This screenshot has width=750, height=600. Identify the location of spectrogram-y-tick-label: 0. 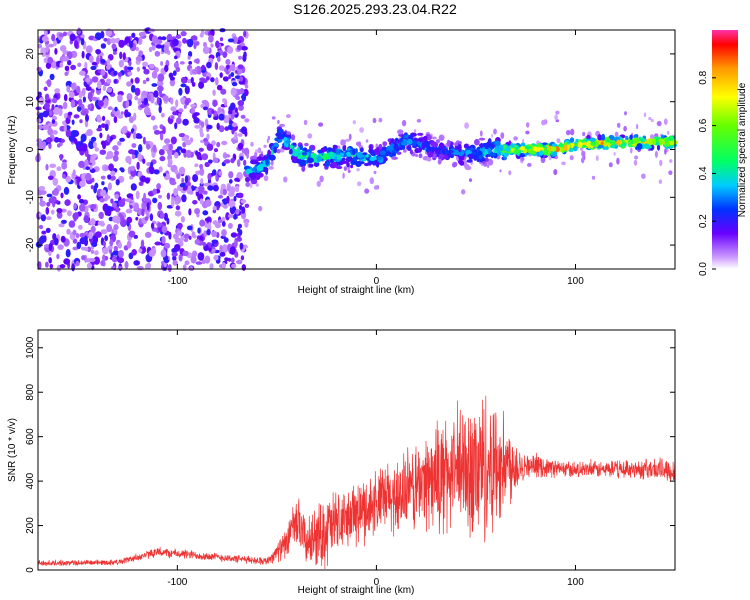
(30, 149).